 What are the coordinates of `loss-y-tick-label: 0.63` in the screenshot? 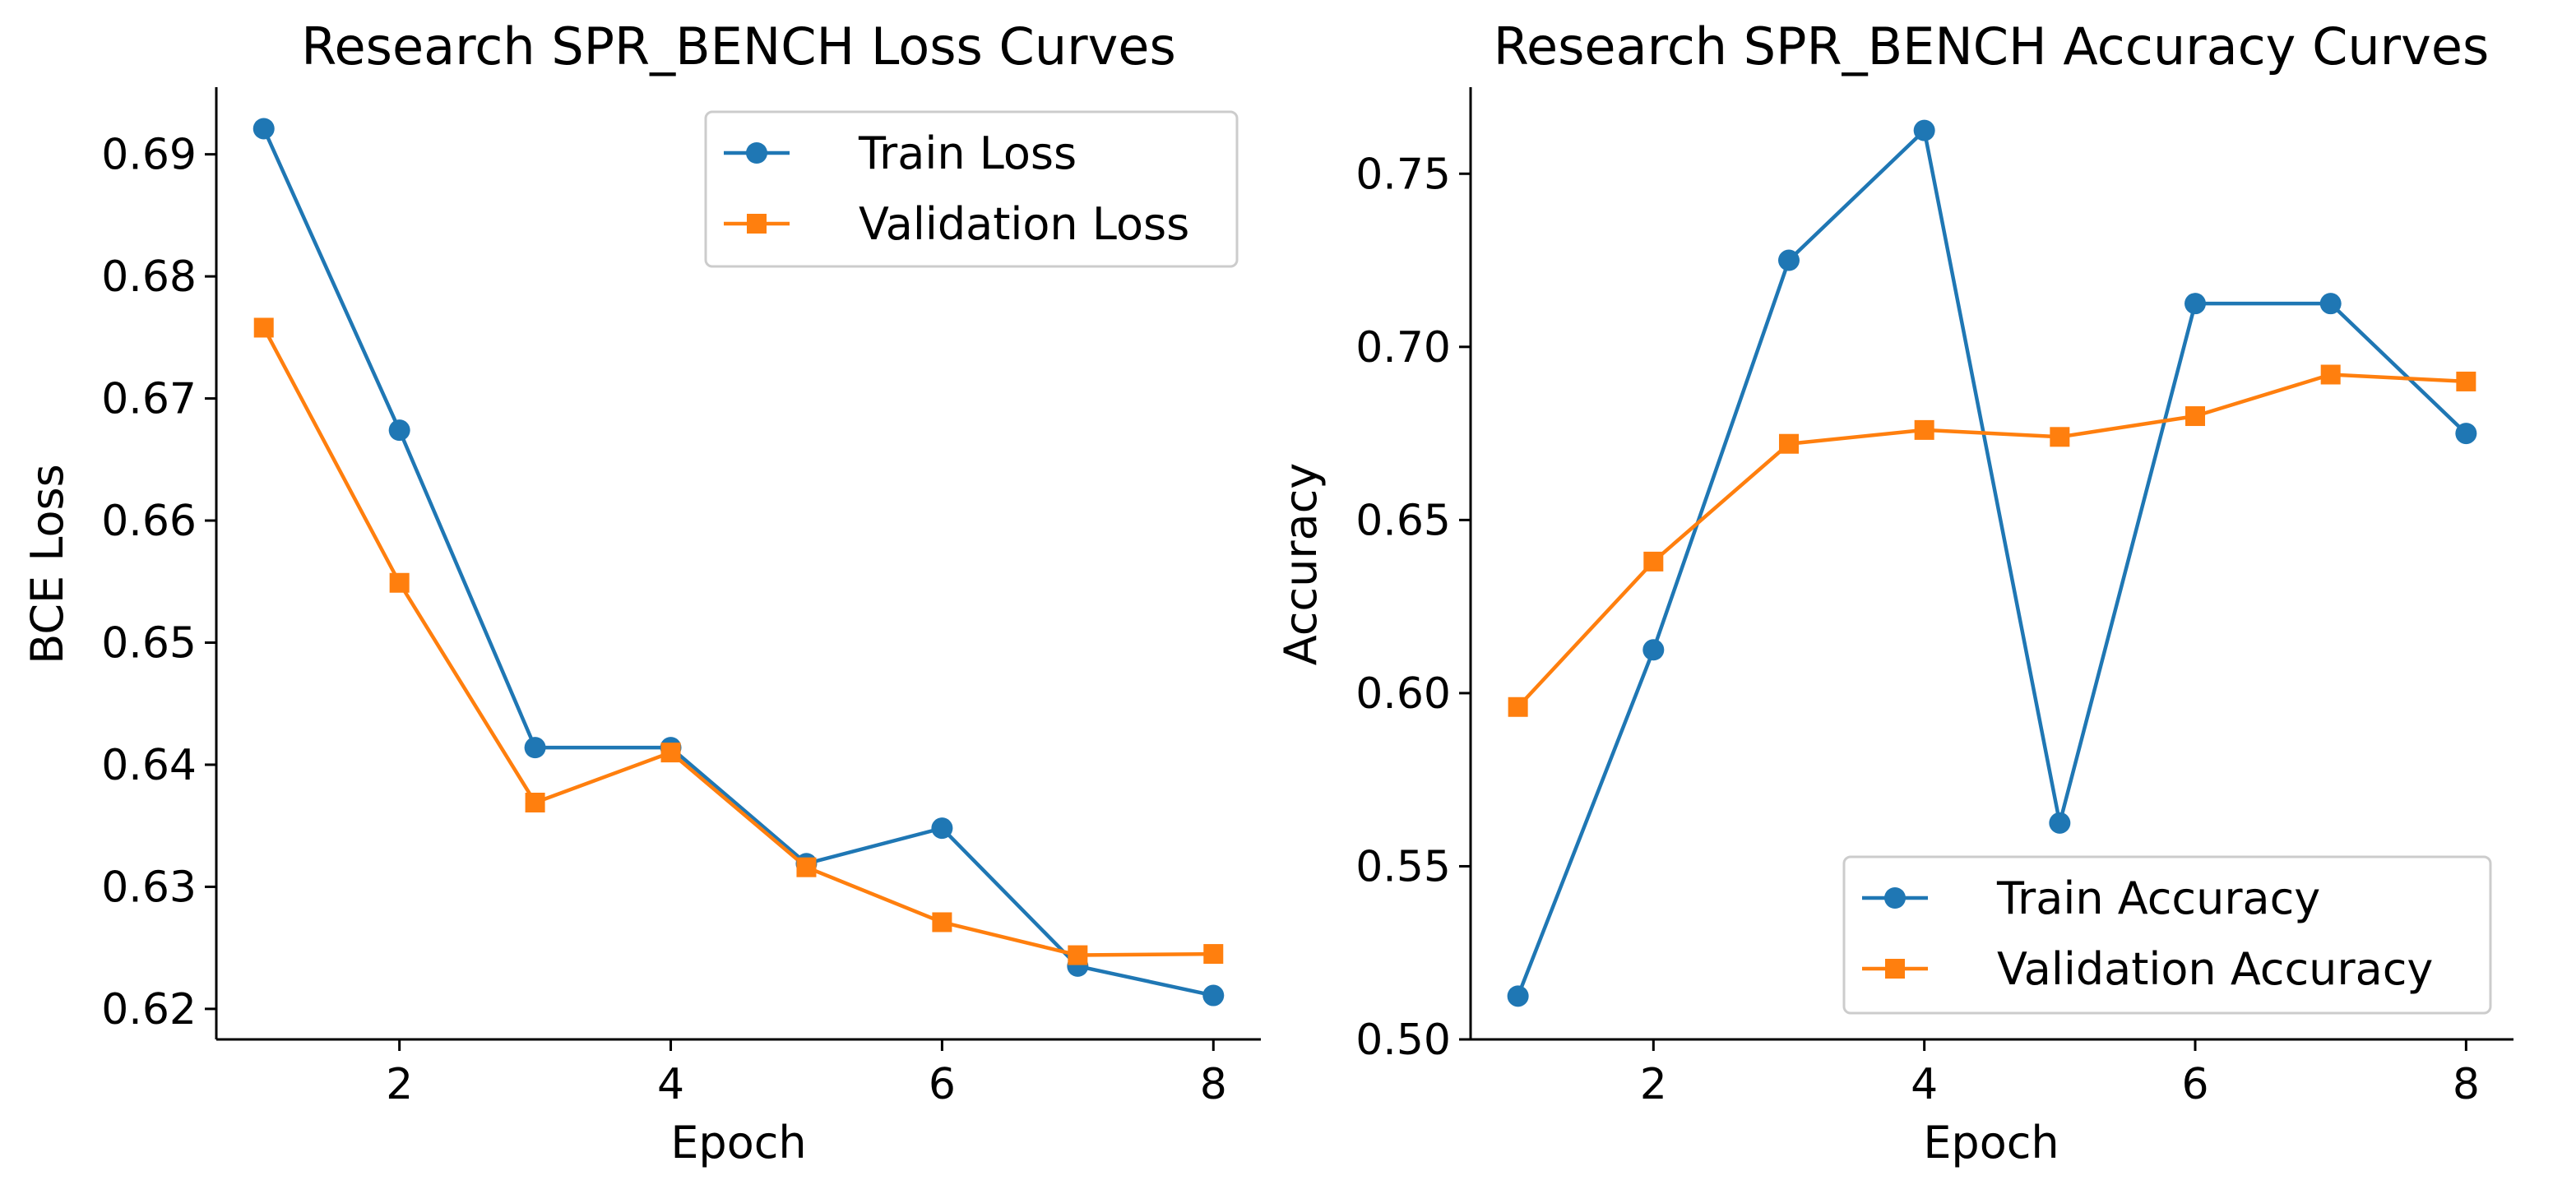 It's located at (149, 887).